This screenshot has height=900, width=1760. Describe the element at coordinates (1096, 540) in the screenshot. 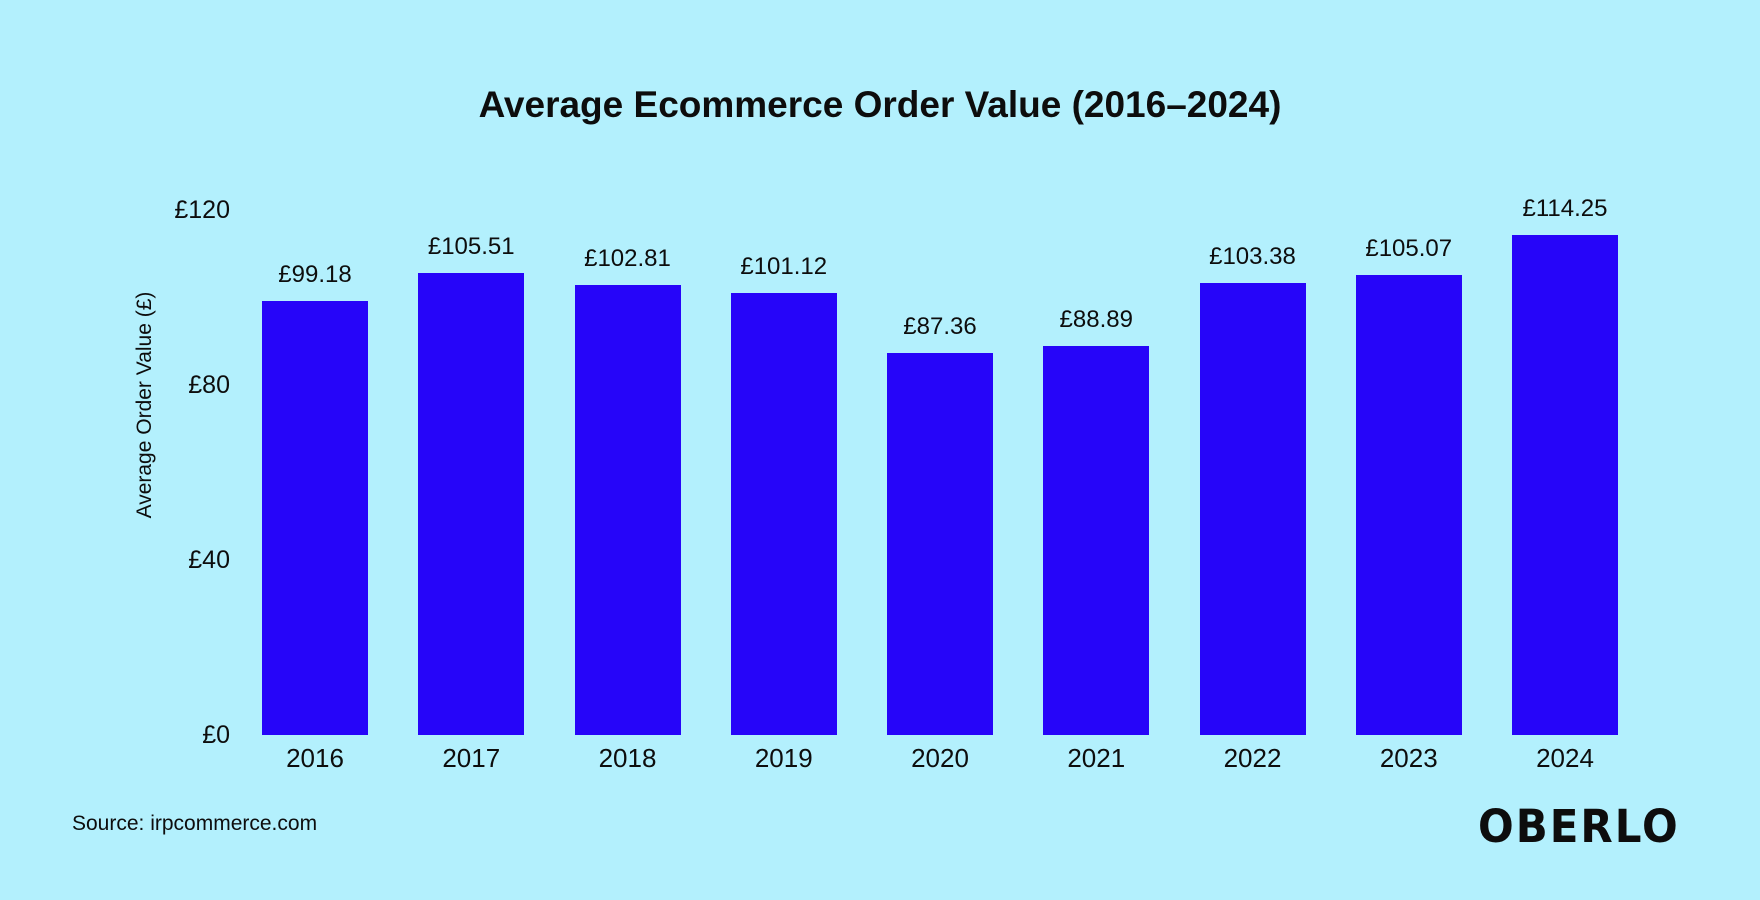

I see `bar-2021` at that location.